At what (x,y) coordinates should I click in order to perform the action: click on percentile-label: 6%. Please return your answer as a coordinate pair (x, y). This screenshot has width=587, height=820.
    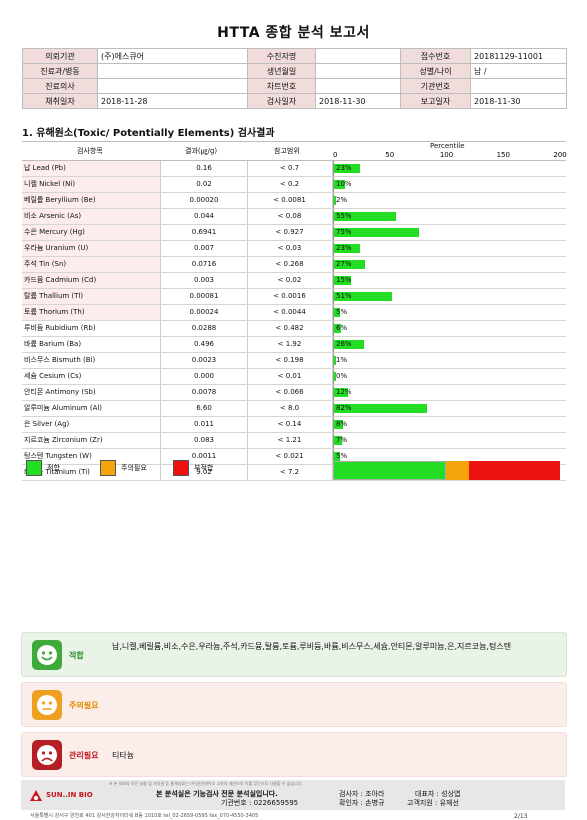
    Looking at the image, I should click on (342, 328).